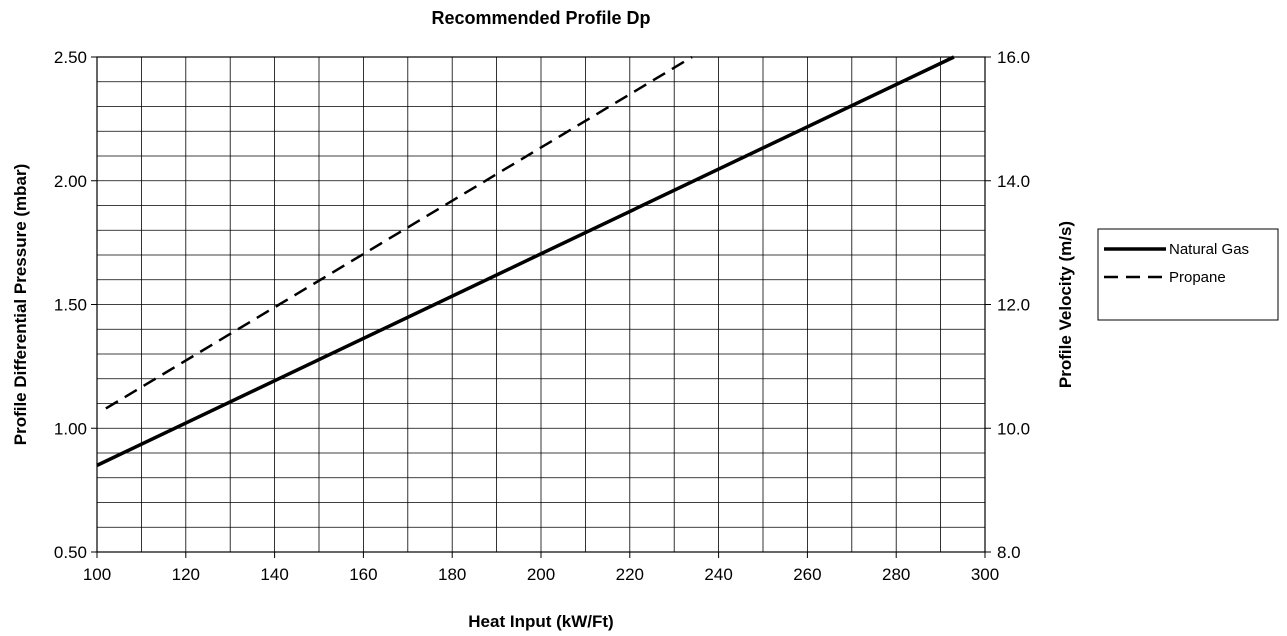 Image resolution: width=1287 pixels, height=636 pixels. Describe the element at coordinates (541, 574) in the screenshot. I see `x-tick-label: 200` at that location.